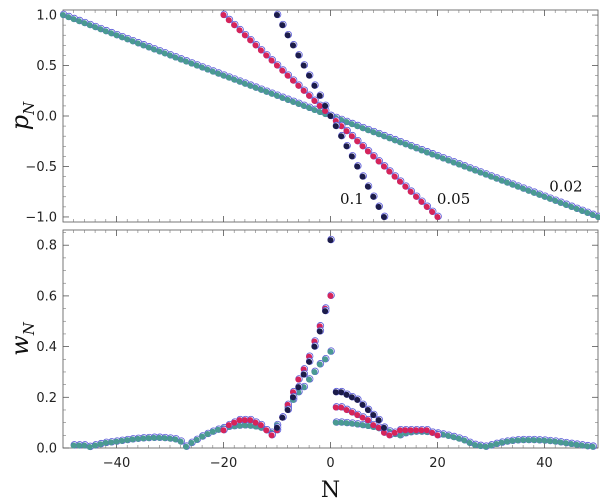 Image resolution: width=600 pixels, height=503 pixels. What do you see at coordinates (437, 463) in the screenshot?
I see `x-tick-label: 20` at bounding box center [437, 463].